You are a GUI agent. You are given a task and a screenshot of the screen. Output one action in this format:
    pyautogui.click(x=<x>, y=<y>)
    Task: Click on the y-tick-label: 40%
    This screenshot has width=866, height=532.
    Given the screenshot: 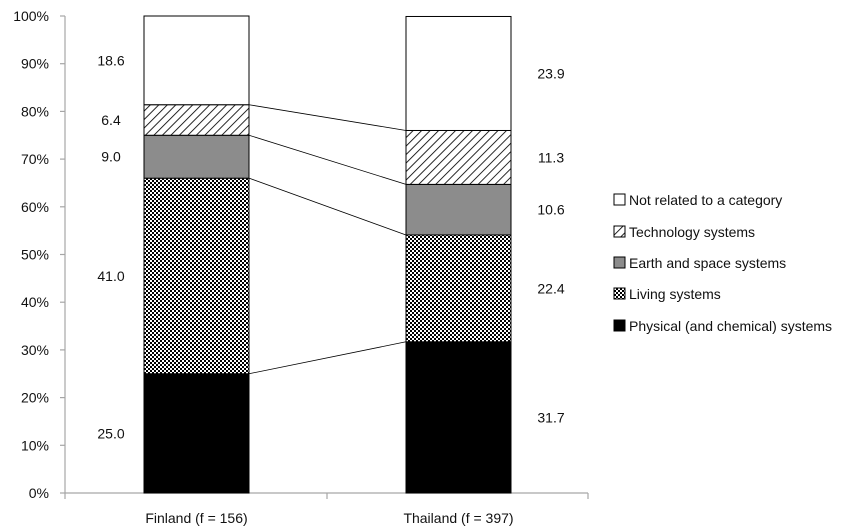 What is the action you would take?
    pyautogui.click(x=35, y=302)
    